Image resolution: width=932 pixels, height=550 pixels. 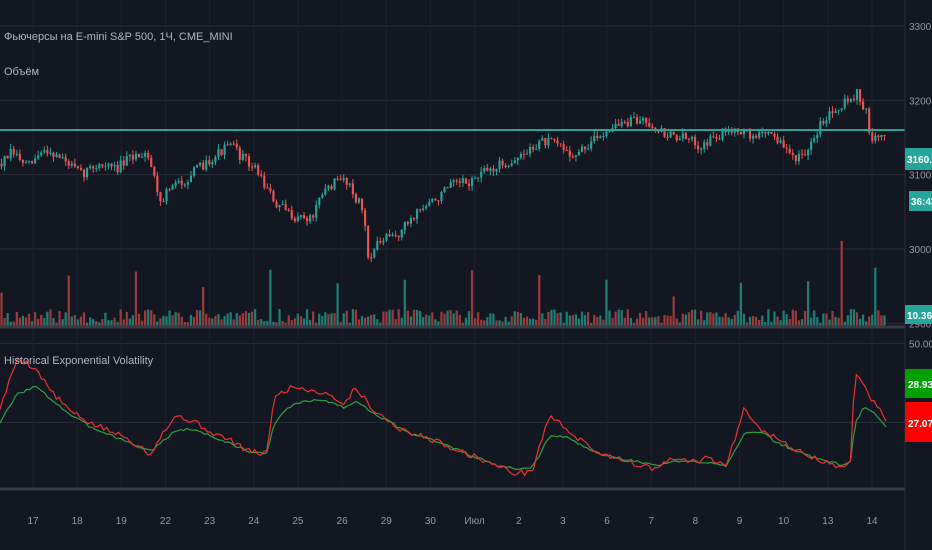 What do you see at coordinates (452, 521) in the screenshot?
I see `time-axis: 17 18 19 22 23 24 25 26 29 30 Июл 2 3 6 7 8 9 10 13 14` at bounding box center [452, 521].